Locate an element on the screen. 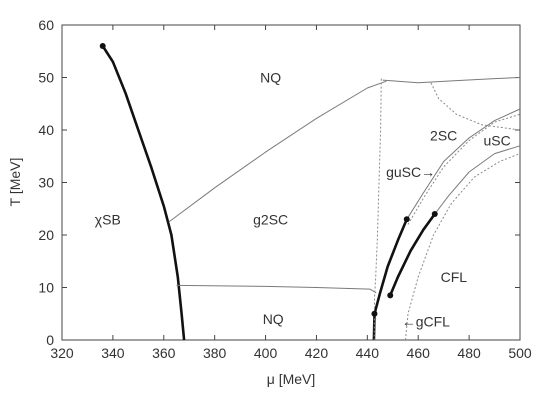 Image resolution: width=545 pixels, height=400 pixels. x-tick-label: 500 is located at coordinates (520, 353).